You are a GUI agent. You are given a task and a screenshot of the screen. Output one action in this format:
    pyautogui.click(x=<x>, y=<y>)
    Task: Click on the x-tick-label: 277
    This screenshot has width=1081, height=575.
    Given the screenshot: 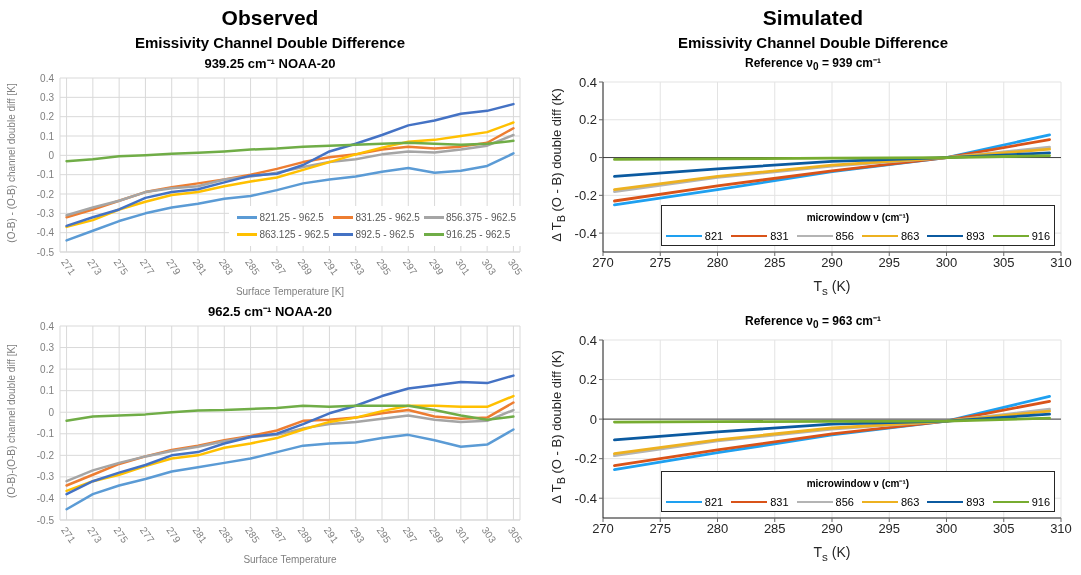 What is the action you would take?
    pyautogui.click(x=147, y=535)
    